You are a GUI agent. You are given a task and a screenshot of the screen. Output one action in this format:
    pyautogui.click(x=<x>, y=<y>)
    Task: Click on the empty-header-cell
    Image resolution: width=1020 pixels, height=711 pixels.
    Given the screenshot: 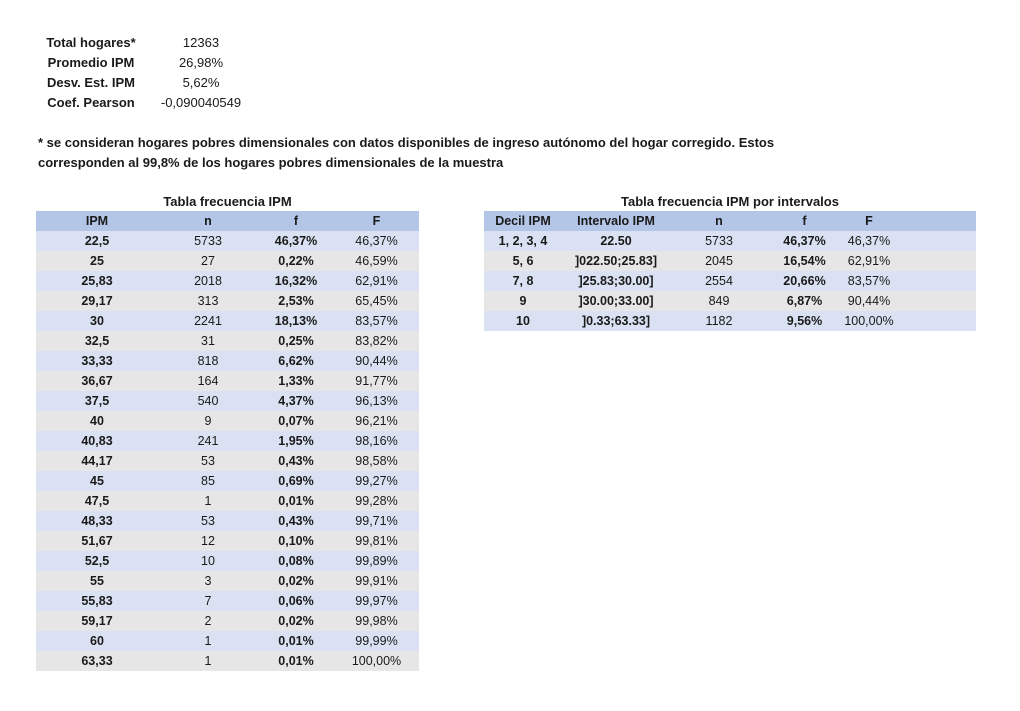 What is the action you would take?
    pyautogui.click(x=936, y=221)
    